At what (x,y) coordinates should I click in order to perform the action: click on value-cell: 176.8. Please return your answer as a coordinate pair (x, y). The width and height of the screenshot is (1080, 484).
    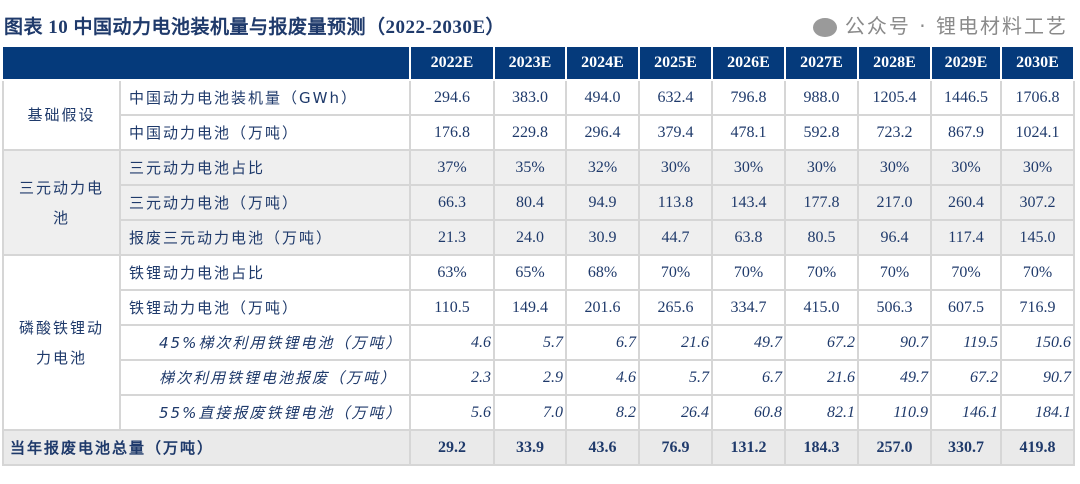
    Looking at the image, I should click on (452, 132).